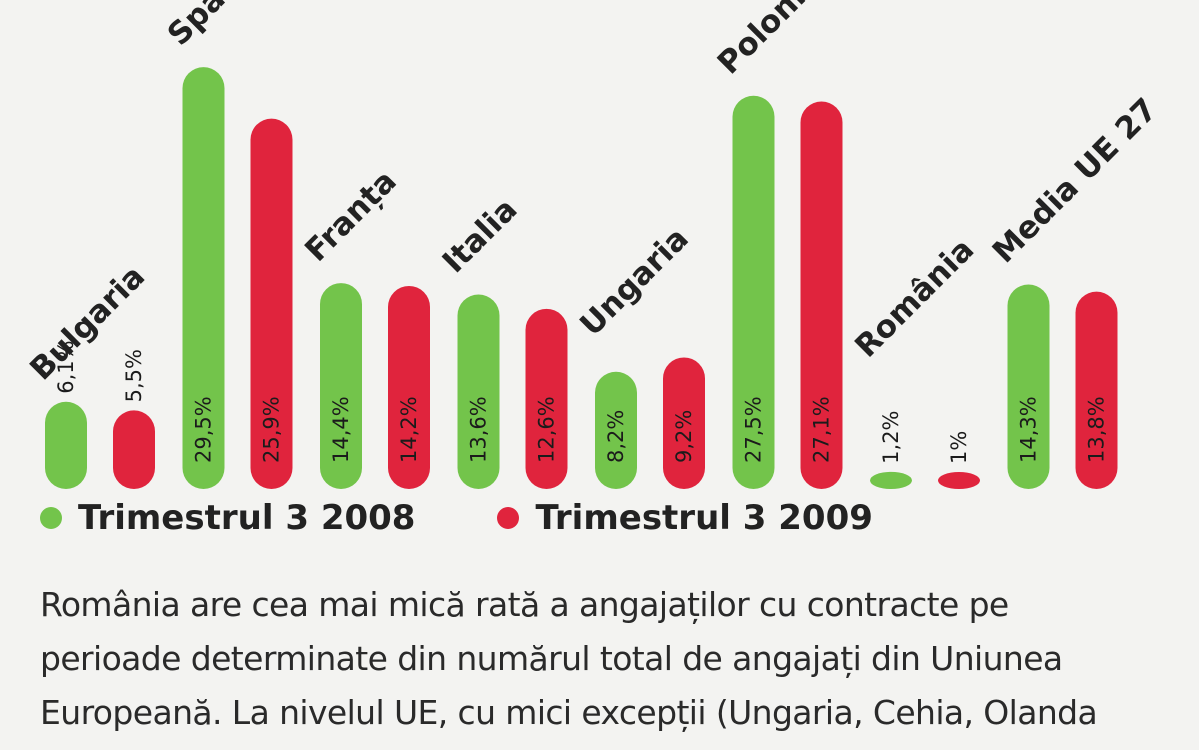 The height and width of the screenshot is (750, 1199). What do you see at coordinates (409, 429) in the screenshot?
I see `value-label-2-1: 14,2%` at bounding box center [409, 429].